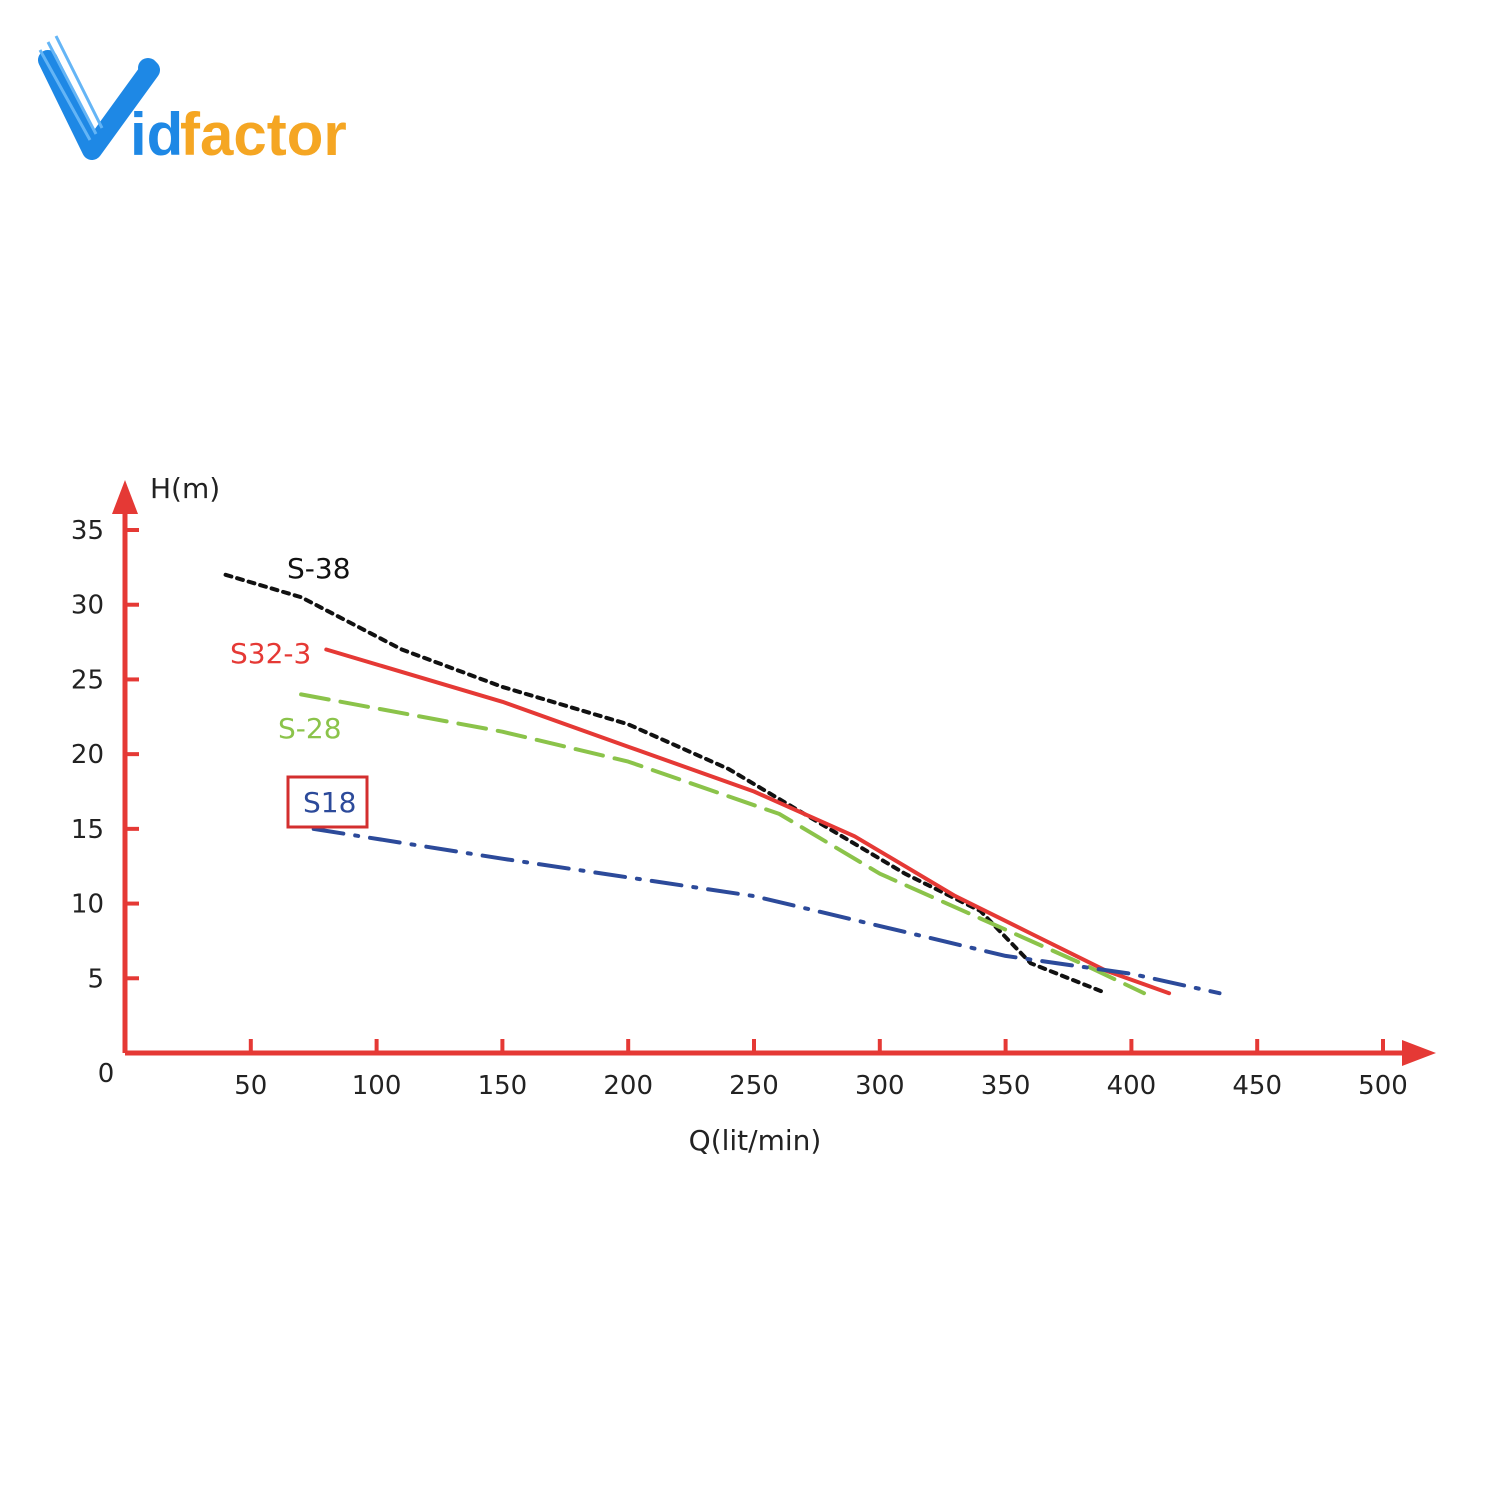 The image size is (1500, 1500). I want to click on y-tick-label: 10, so click(87, 905).